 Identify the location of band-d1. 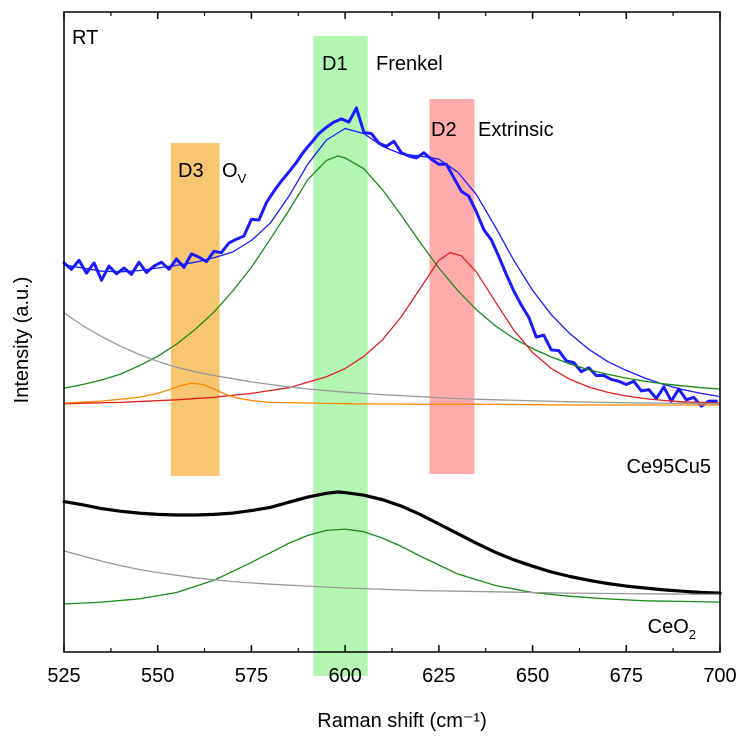
(340, 356).